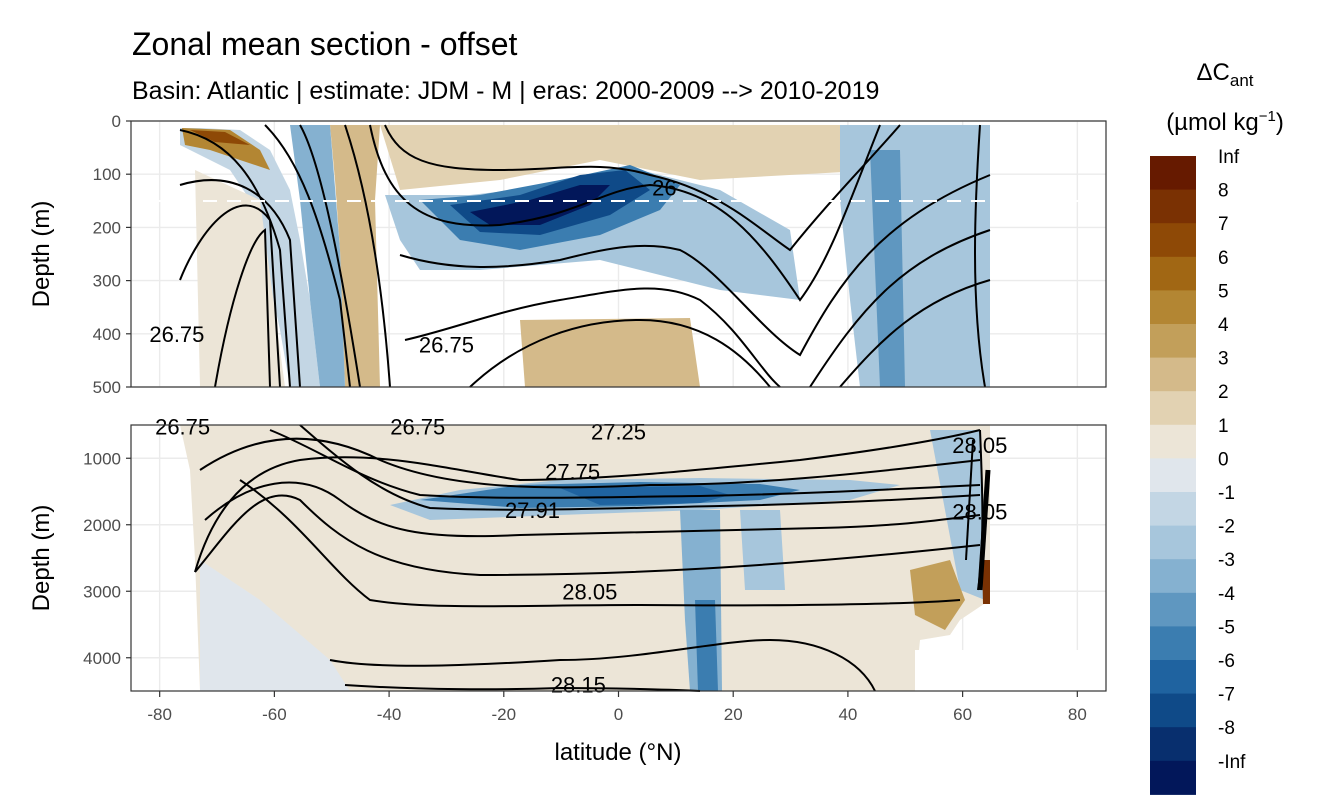 This screenshot has height=806, width=1344. Describe the element at coordinates (1223, 291) in the screenshot. I see `legend-level-label: 5` at that location.